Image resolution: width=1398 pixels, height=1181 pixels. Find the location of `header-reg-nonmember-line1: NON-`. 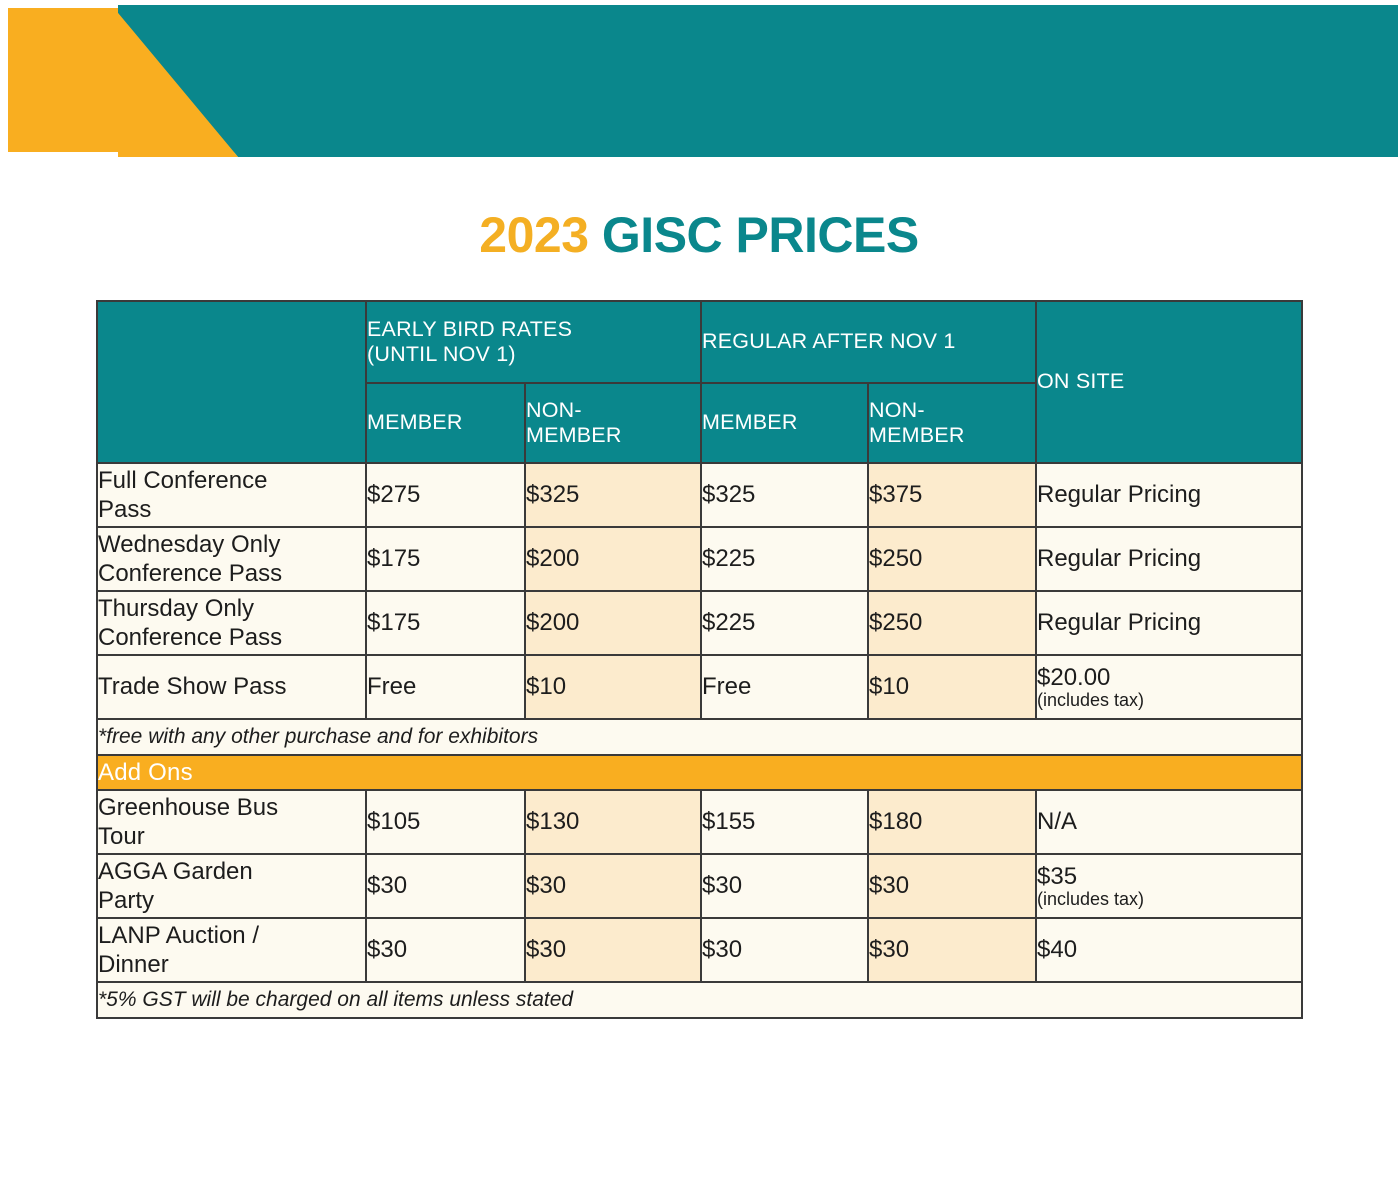

header-reg-nonmember-line1: NON- is located at coordinates (897, 409).